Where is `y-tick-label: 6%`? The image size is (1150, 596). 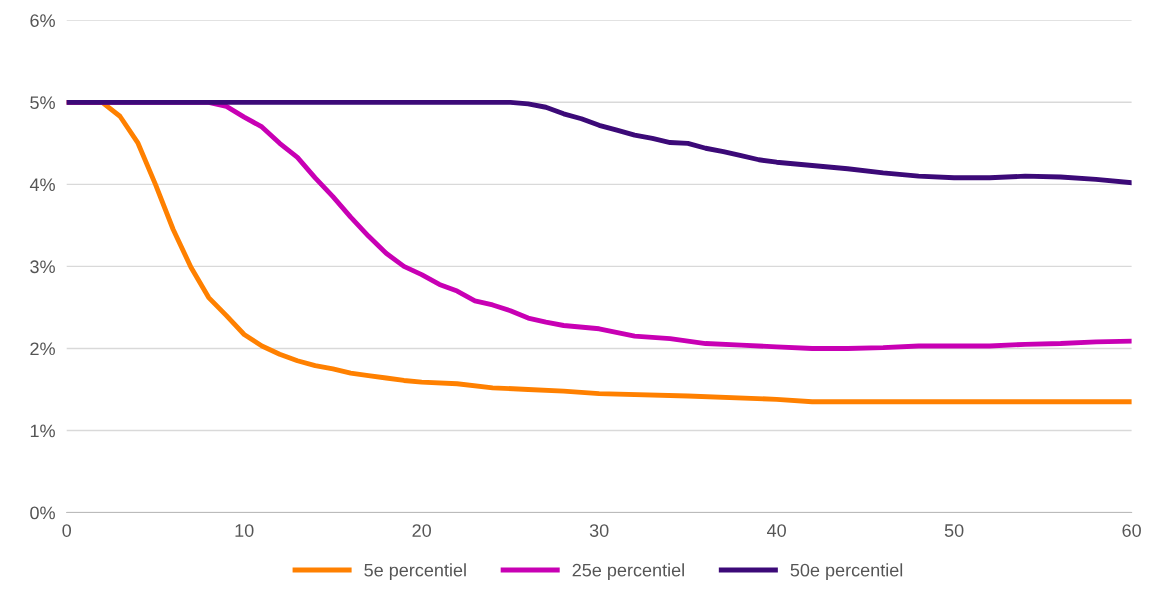 y-tick-label: 6% is located at coordinates (42, 20).